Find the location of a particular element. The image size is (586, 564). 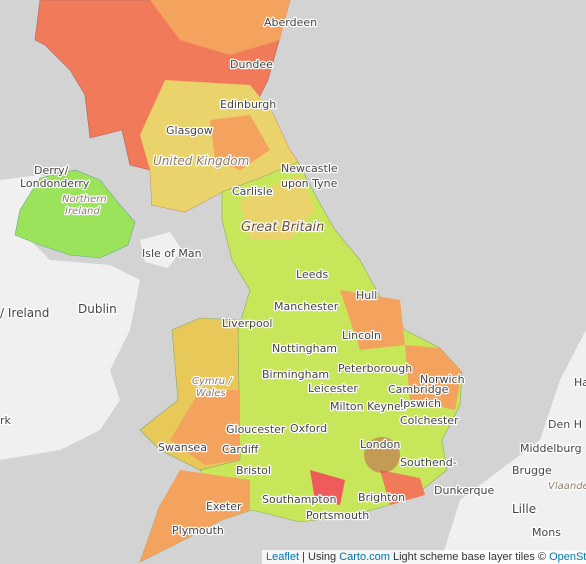

place-label: Middelburg is located at coordinates (551, 448).